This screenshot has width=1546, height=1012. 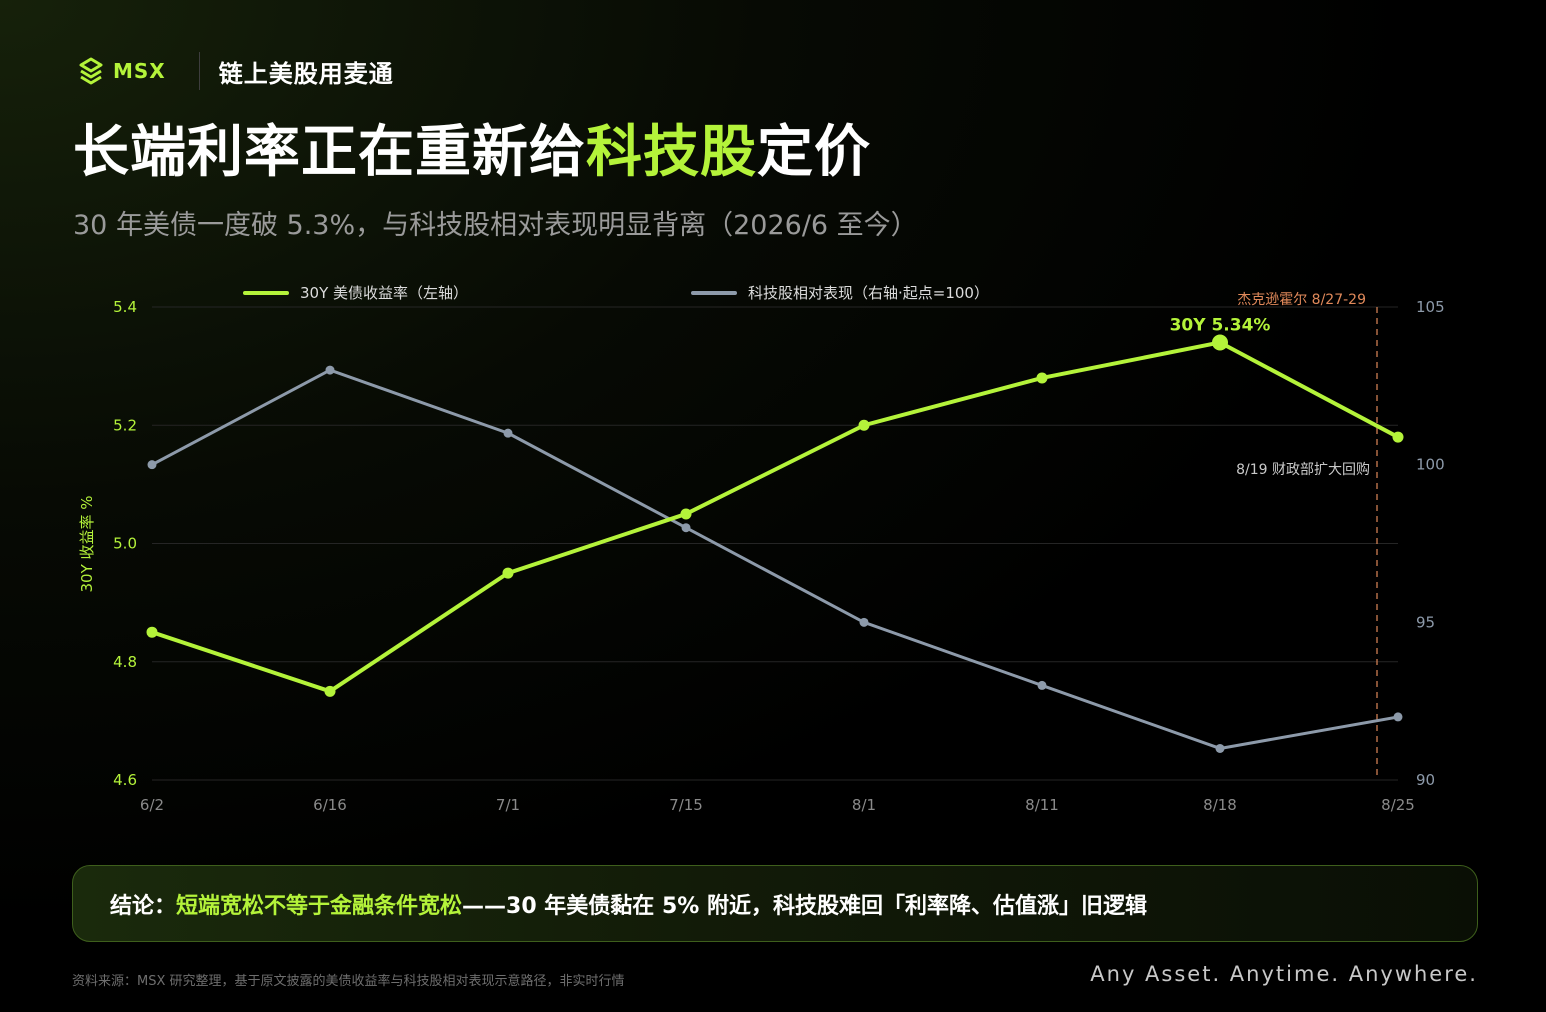 What do you see at coordinates (91, 71) in the screenshot?
I see `msx-logo-icon` at bounding box center [91, 71].